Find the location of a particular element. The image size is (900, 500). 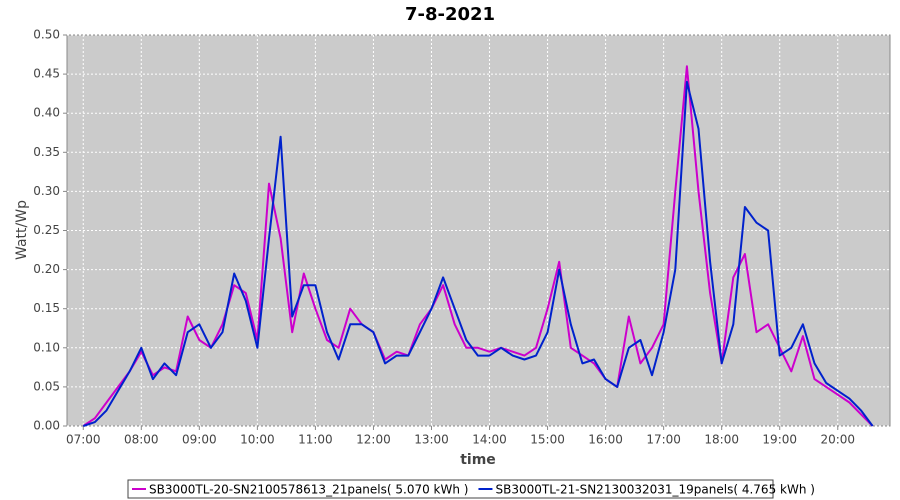

x-tick-label: 12:00 is located at coordinates (373, 440).